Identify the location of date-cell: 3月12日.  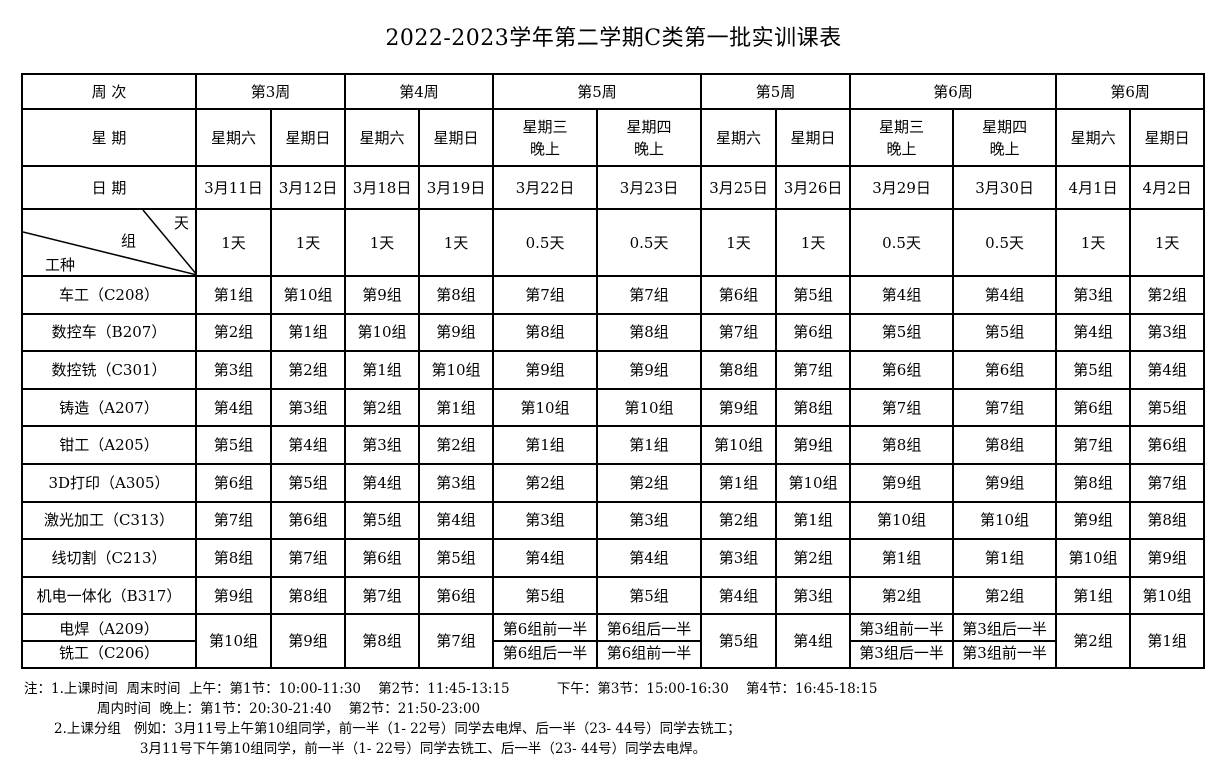
(308, 187).